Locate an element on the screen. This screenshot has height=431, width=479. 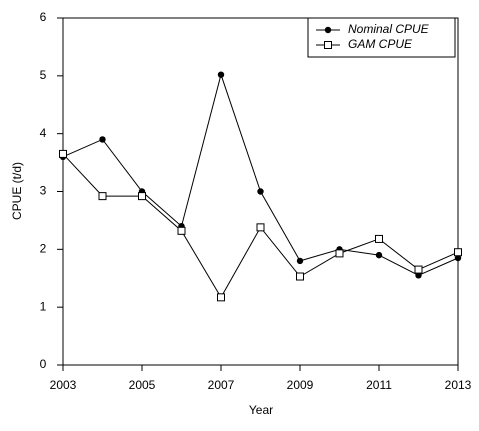
x-tick-label: 2011 is located at coordinates (379, 385).